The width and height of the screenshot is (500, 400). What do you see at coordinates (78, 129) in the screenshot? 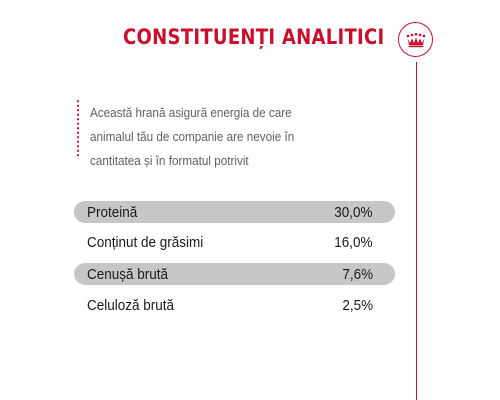
I see `dotted-accent-line` at bounding box center [78, 129].